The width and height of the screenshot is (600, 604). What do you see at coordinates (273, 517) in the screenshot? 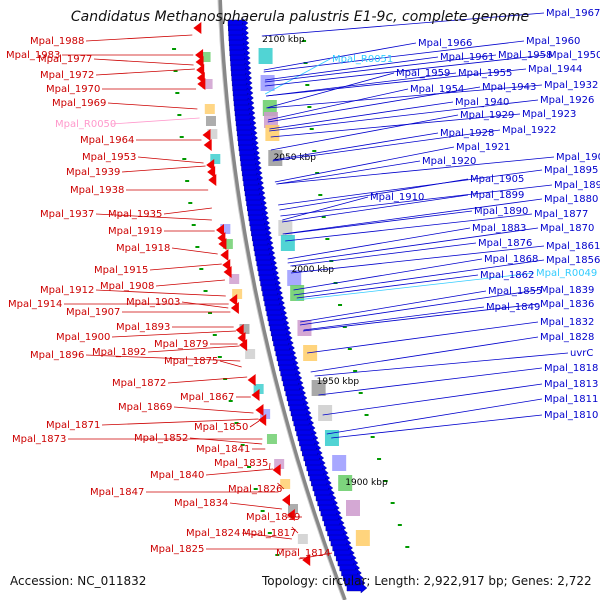
I see `left-gene-label: Mpal_1819` at bounding box center [273, 517].